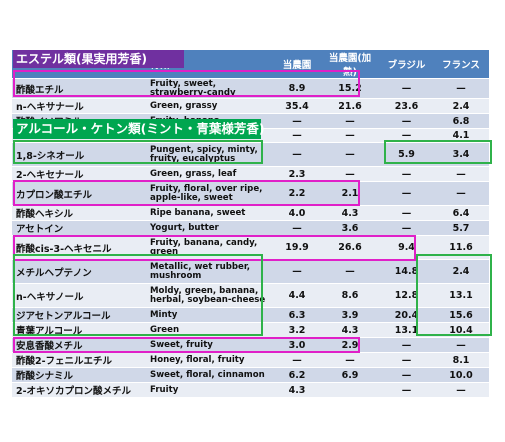 The width and height of the screenshot is (505, 442). I want to click on header-brazil: ブラジル, so click(406, 64).